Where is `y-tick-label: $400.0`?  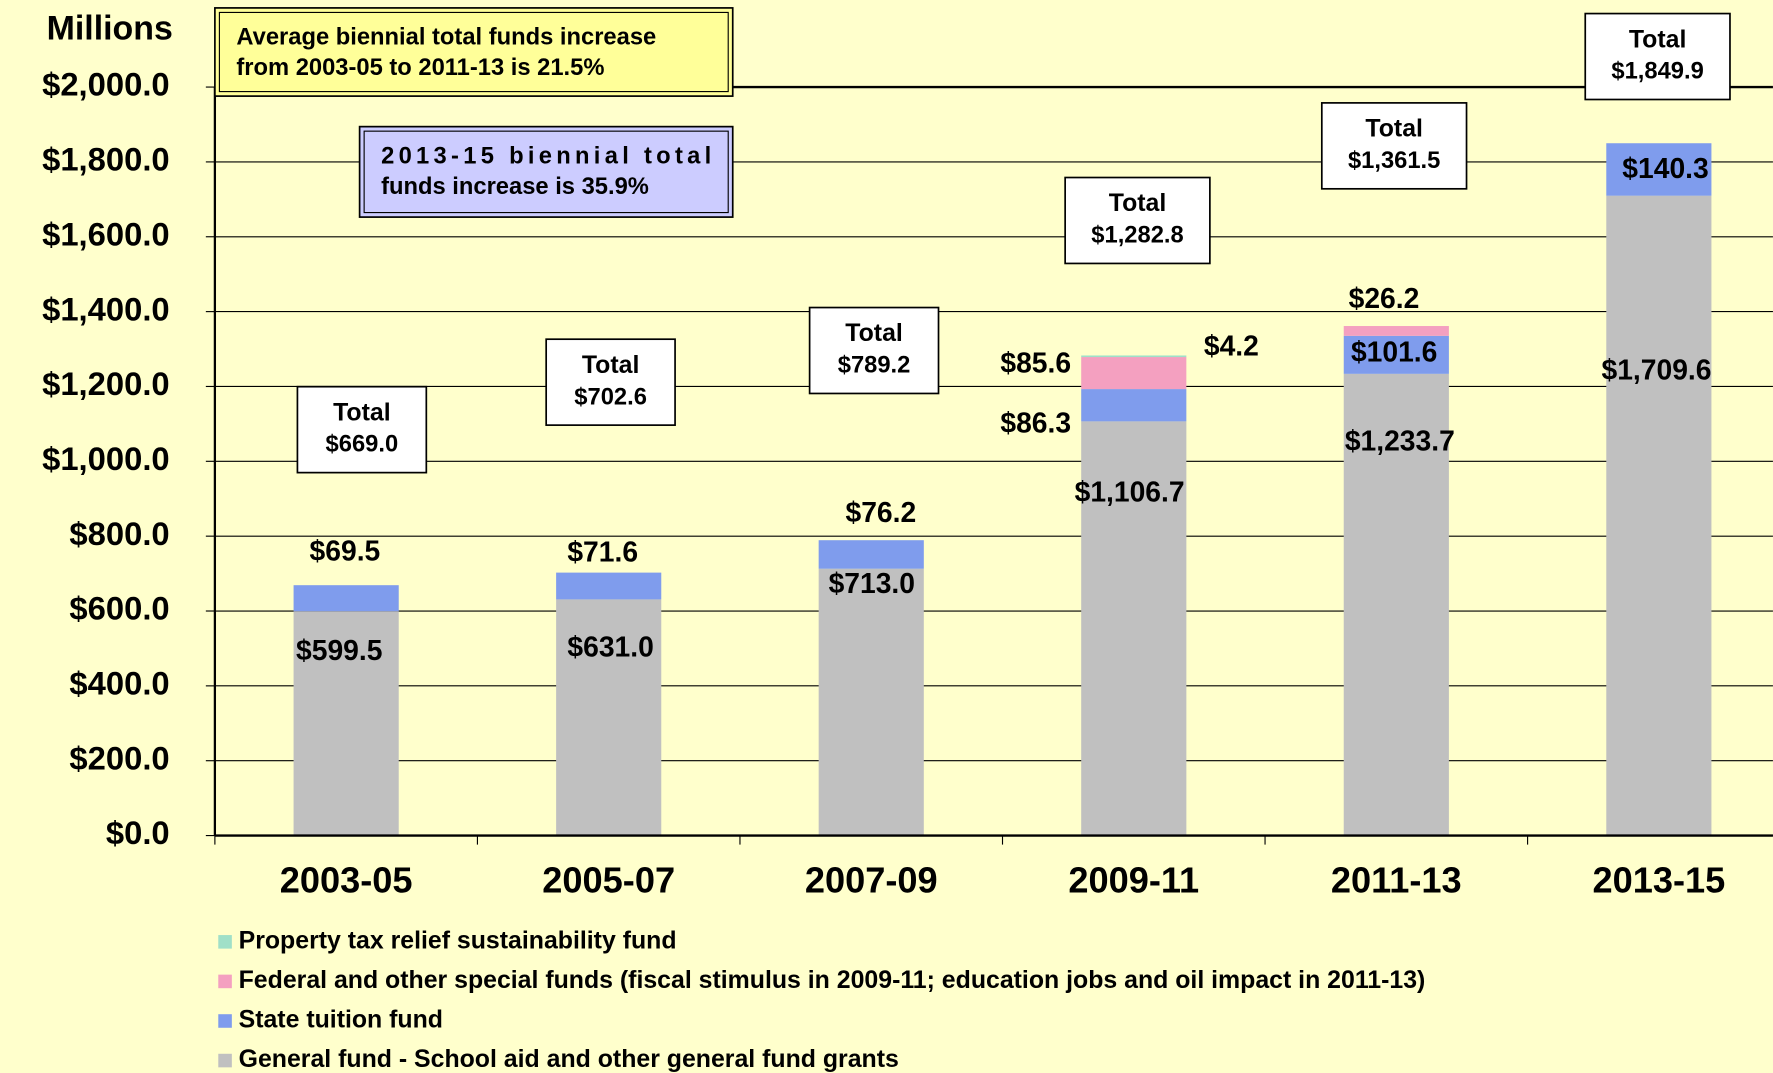 y-tick-label: $400.0 is located at coordinates (119, 683).